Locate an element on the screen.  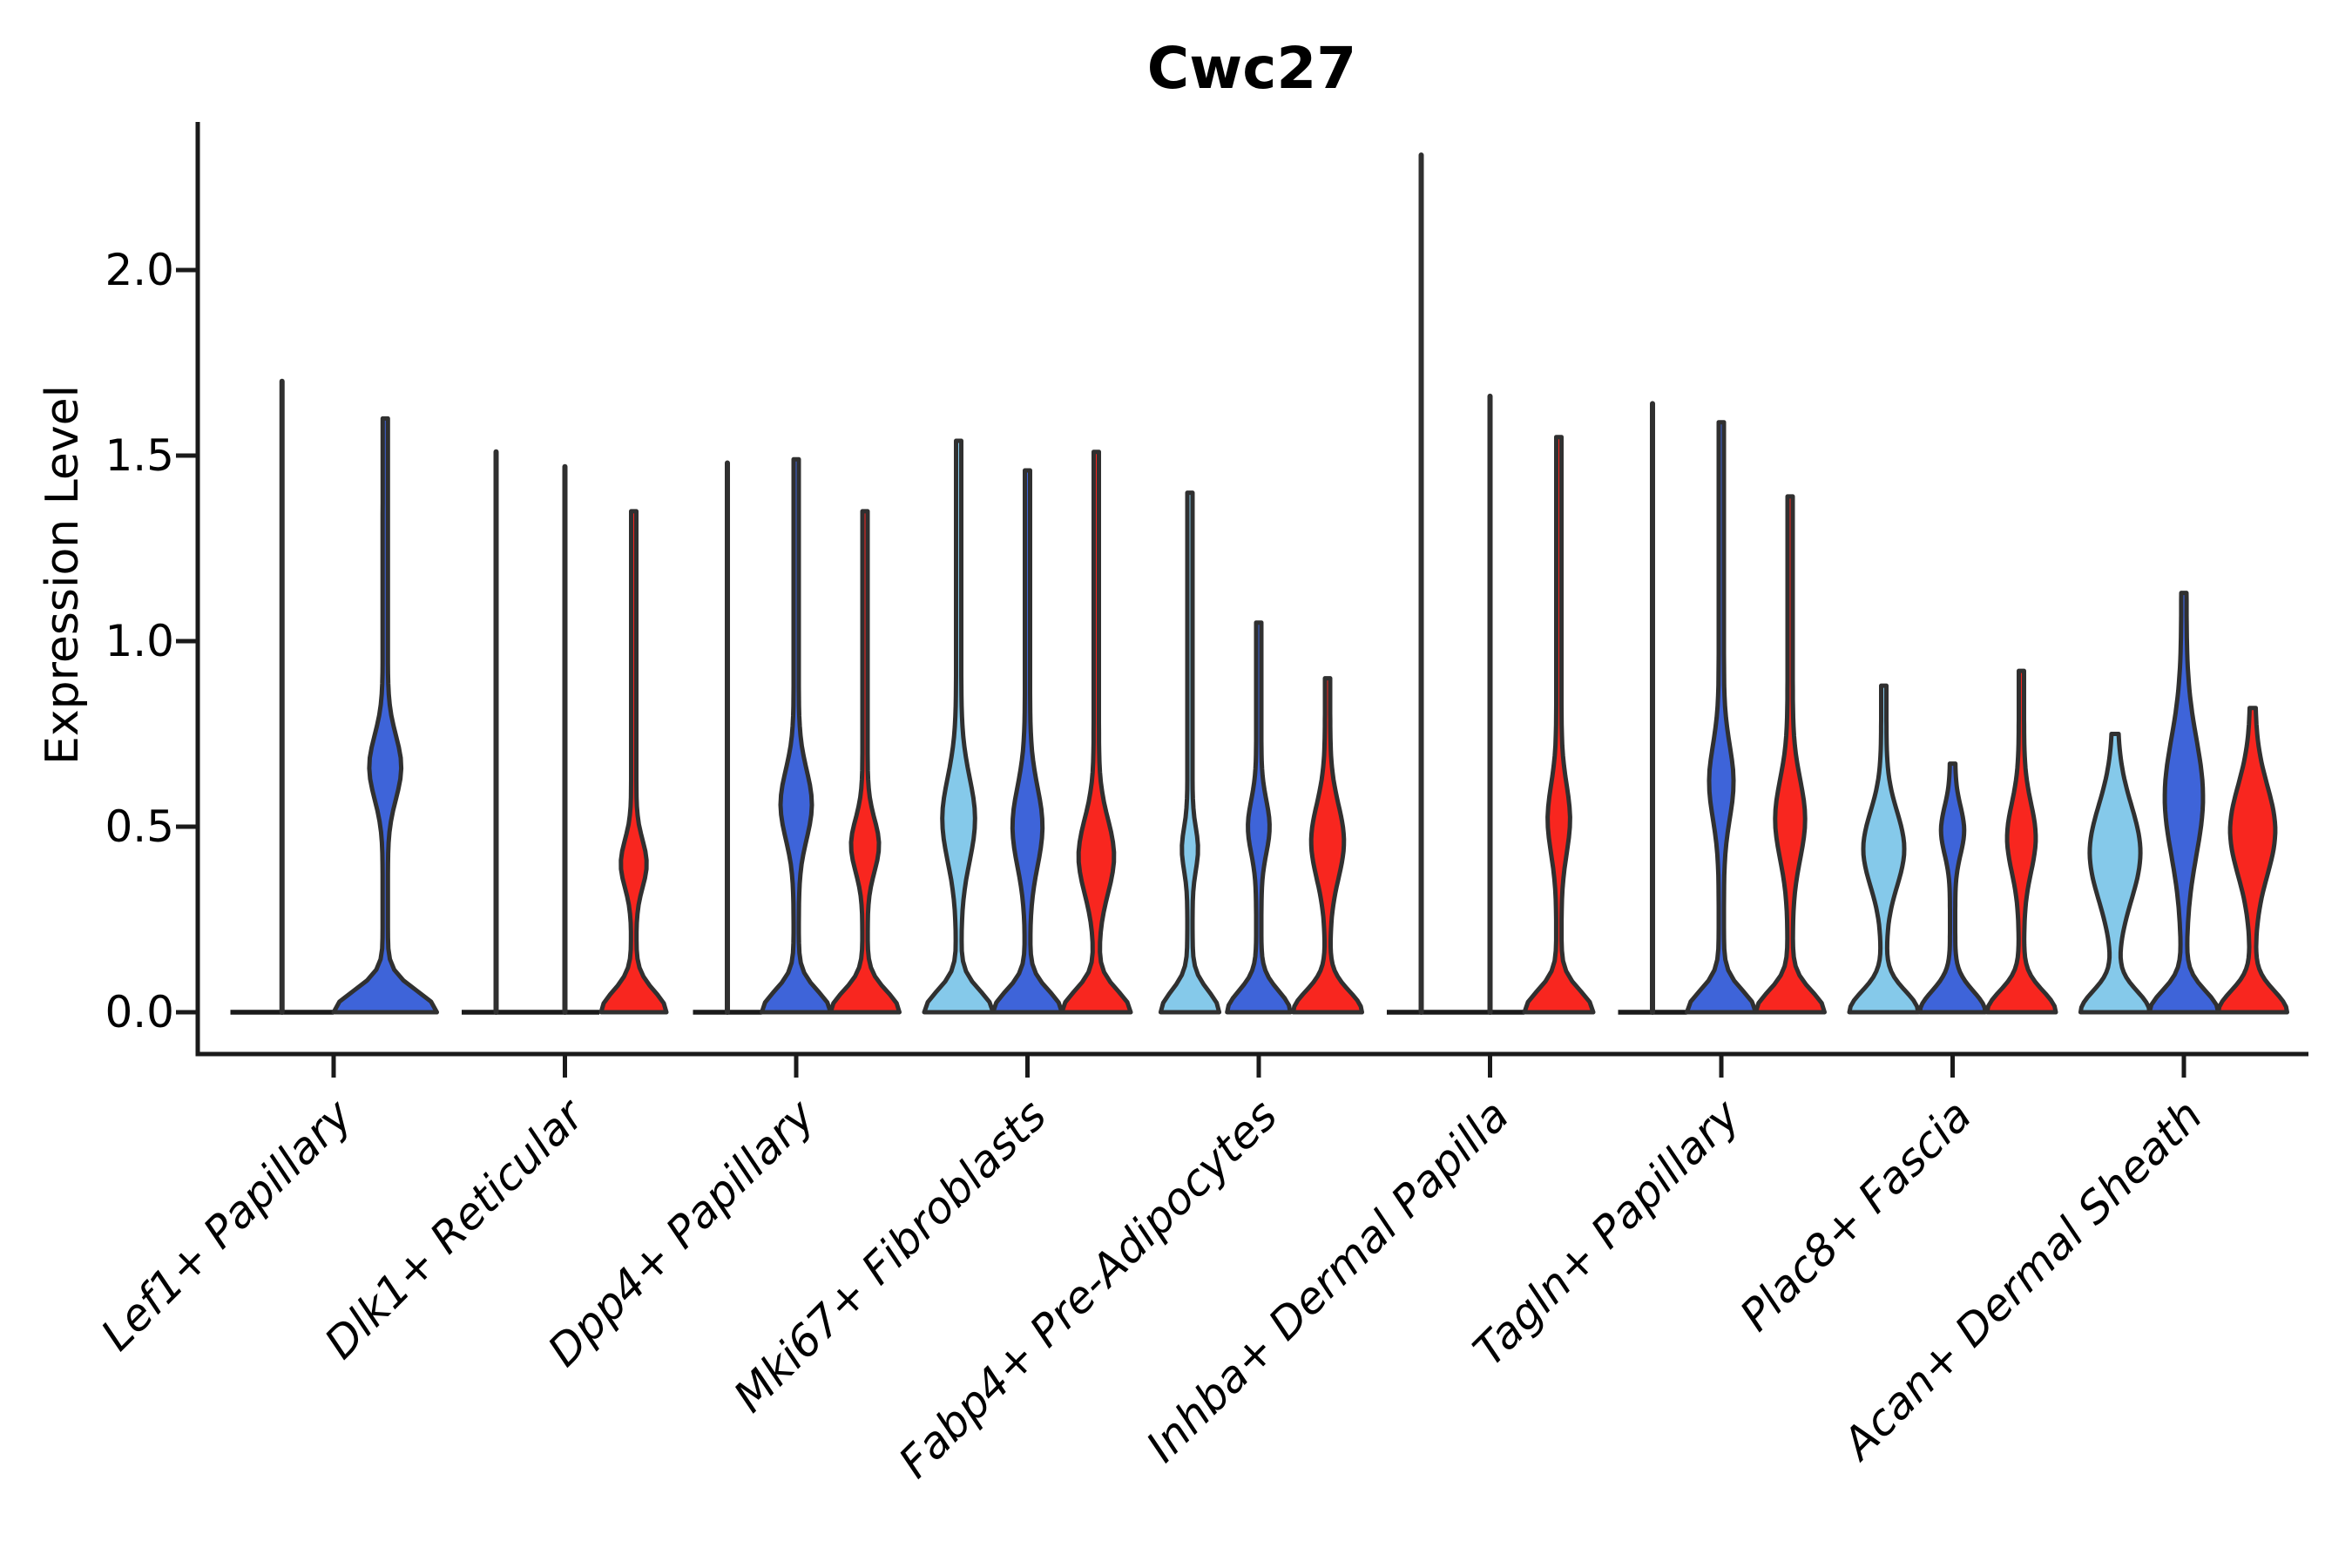
y-tick-label: 1.5 is located at coordinates (139, 455).